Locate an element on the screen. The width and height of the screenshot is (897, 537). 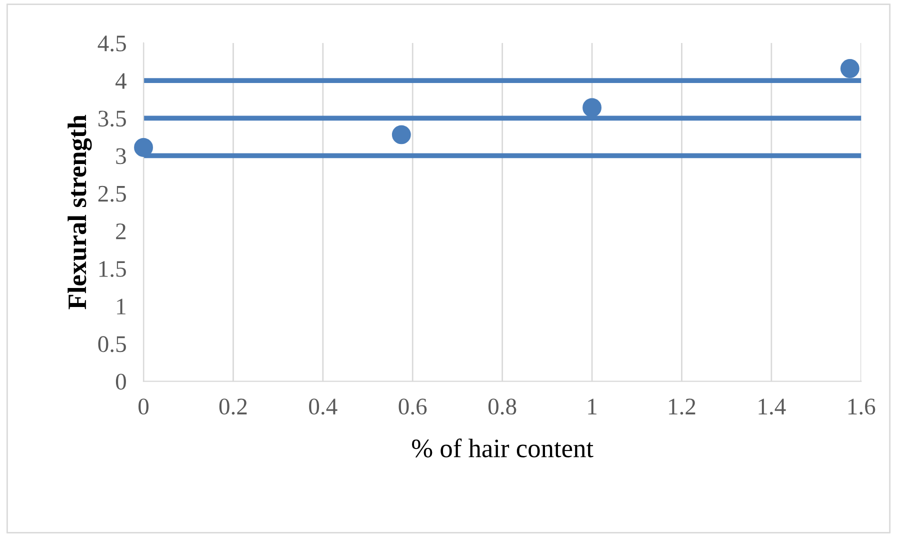
y-tick-label: 1.5 is located at coordinates (112, 269).